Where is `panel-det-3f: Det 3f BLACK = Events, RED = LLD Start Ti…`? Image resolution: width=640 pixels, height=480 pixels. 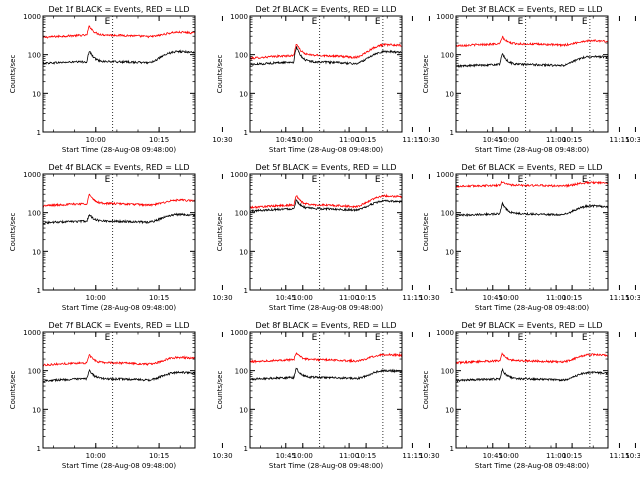 panel-det-3f: Det 3f BLACK = Events, RED = LLD Start Ti… is located at coordinates (531, 79).